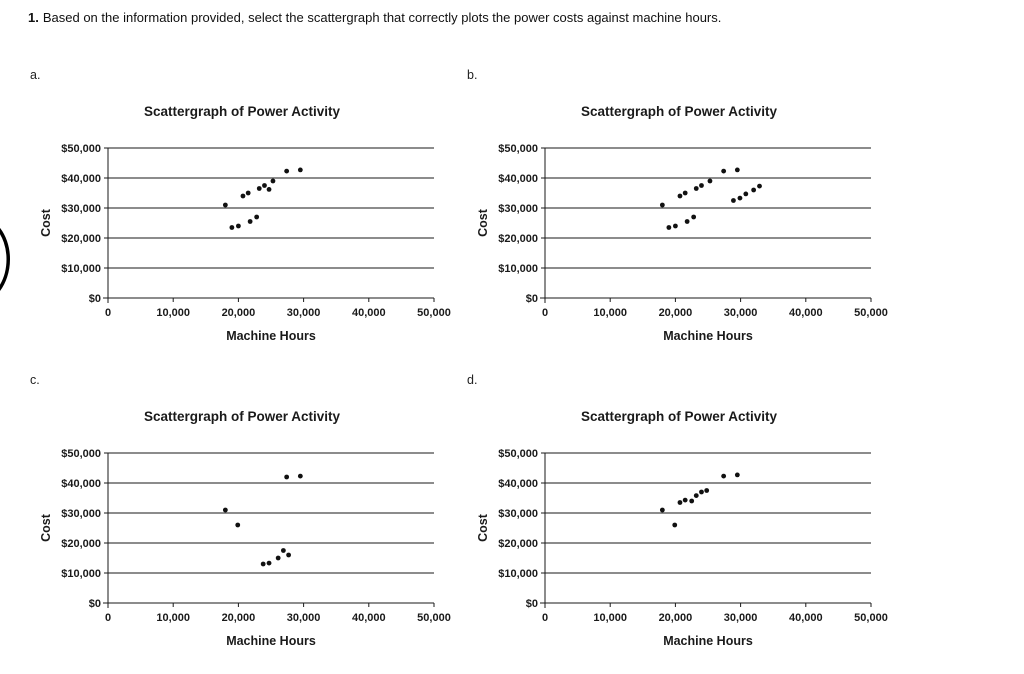  What do you see at coordinates (5, 259) in the screenshot?
I see `scan-artifact-mark` at bounding box center [5, 259].